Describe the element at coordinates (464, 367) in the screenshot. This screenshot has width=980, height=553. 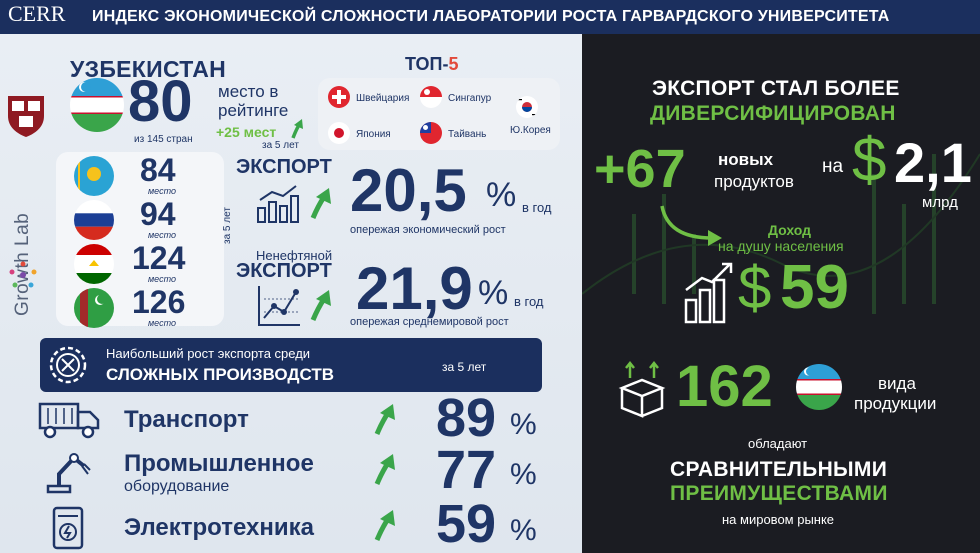
I see `complex-period: за 5 лет` at that location.